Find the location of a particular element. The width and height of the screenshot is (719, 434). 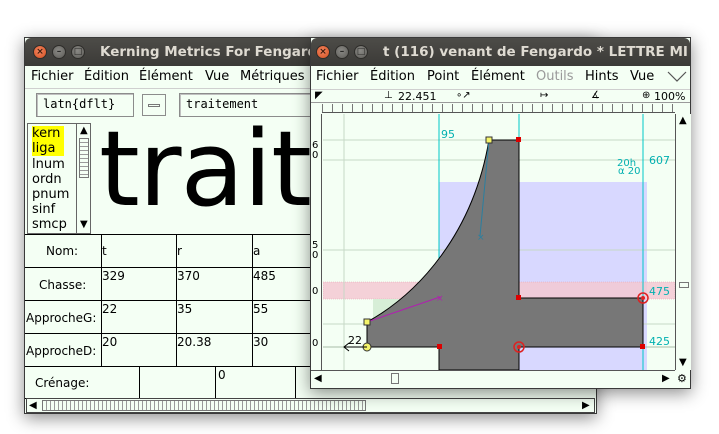

vector-icon: ↦ is located at coordinates (544, 95).